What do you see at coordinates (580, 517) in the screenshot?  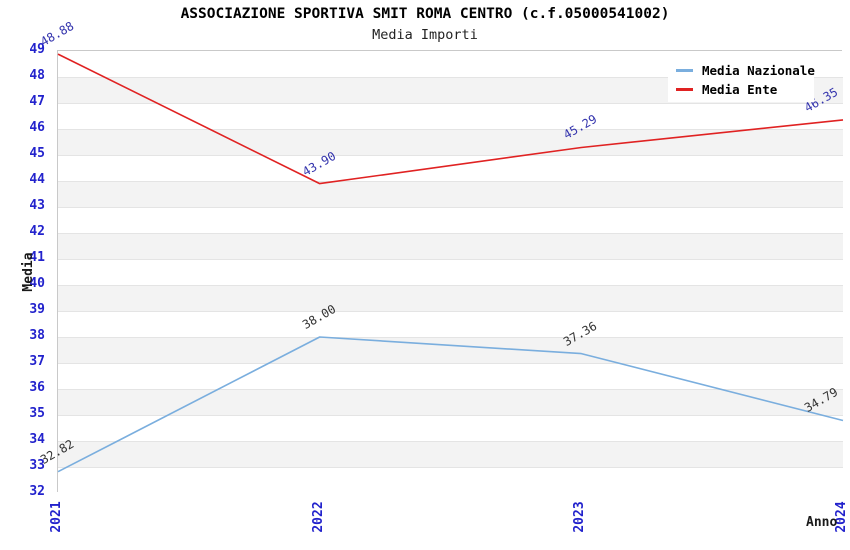 I see `x-tick-label: 2023` at bounding box center [580, 517].